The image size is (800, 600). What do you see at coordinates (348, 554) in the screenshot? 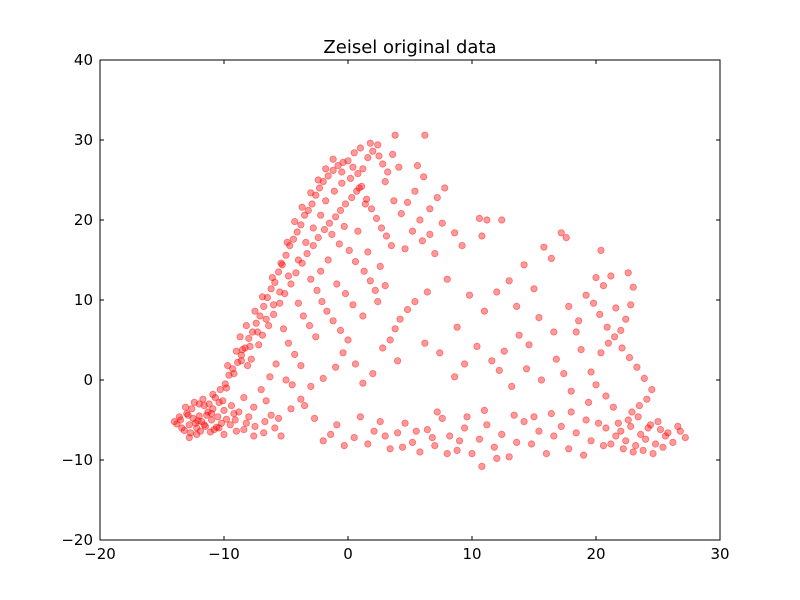
I see `x-tick-label: 0` at bounding box center [348, 554].